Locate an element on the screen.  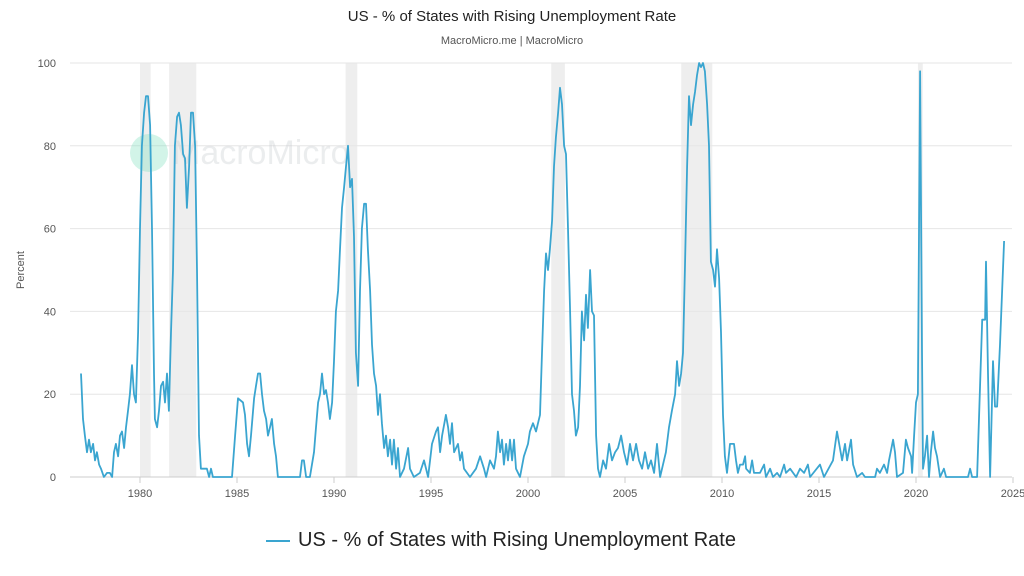
x-tick-label: 1990 is located at coordinates (334, 494).